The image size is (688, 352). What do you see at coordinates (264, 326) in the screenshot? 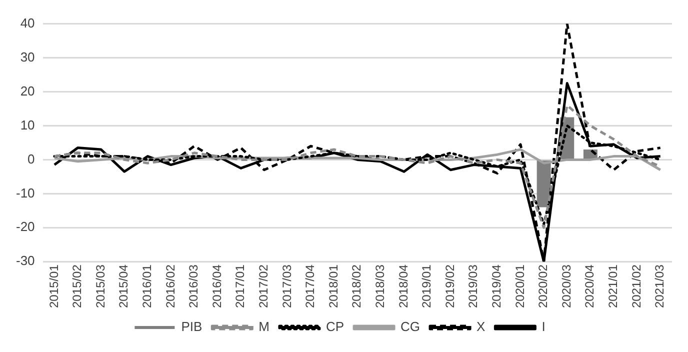
I see `legend-label: M` at bounding box center [264, 326].